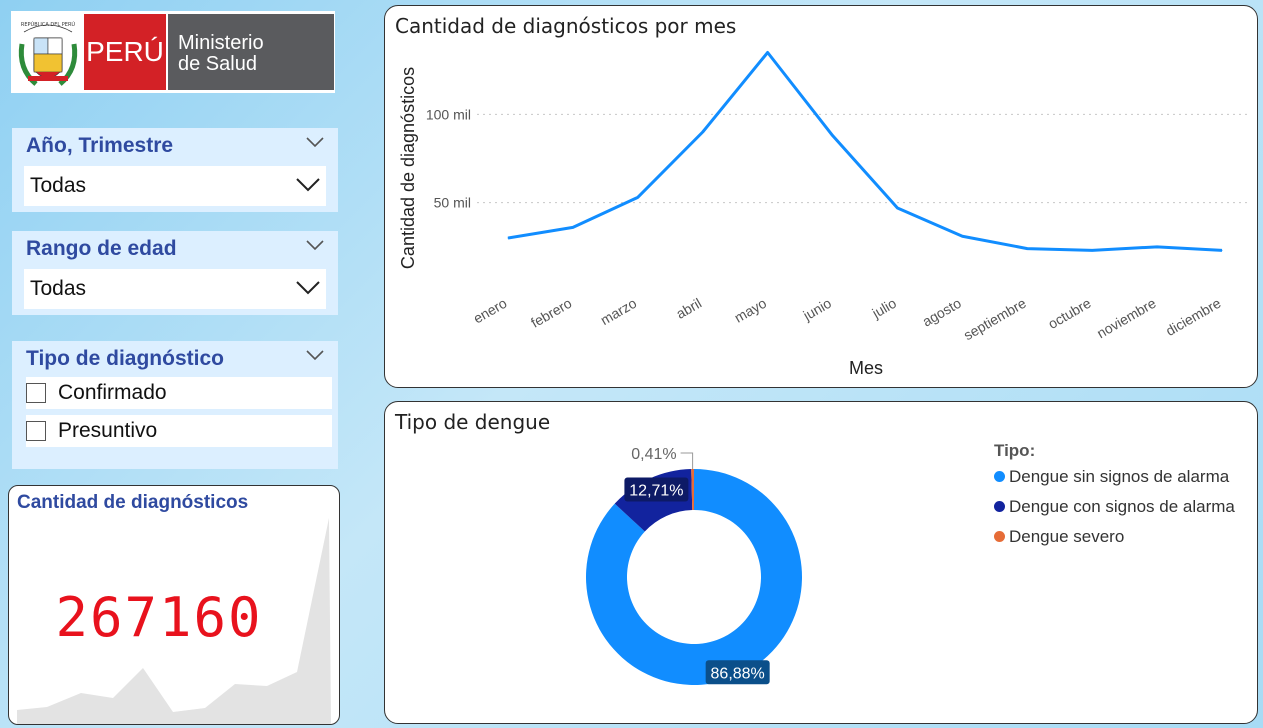 This screenshot has width=1263, height=728. I want to click on svg-text: REPÚBLICA DEL PERÚ, so click(48, 24).